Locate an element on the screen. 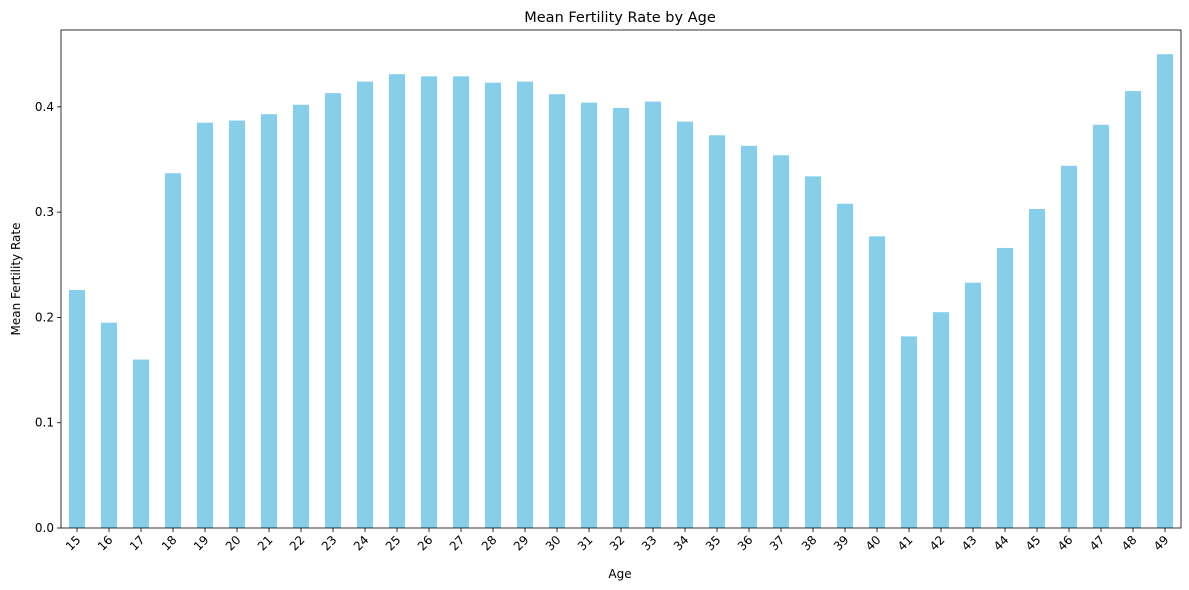 Image resolution: width=1189 pixels, height=590 pixels. x-tick-label: 23 is located at coordinates (329, 543).